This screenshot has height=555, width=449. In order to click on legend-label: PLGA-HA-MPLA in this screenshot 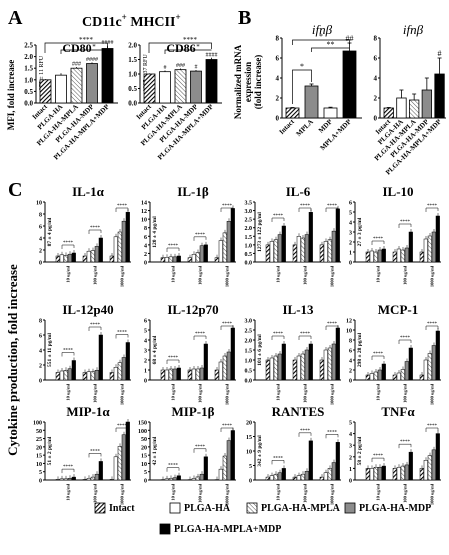, I will do `click(301, 508)`.